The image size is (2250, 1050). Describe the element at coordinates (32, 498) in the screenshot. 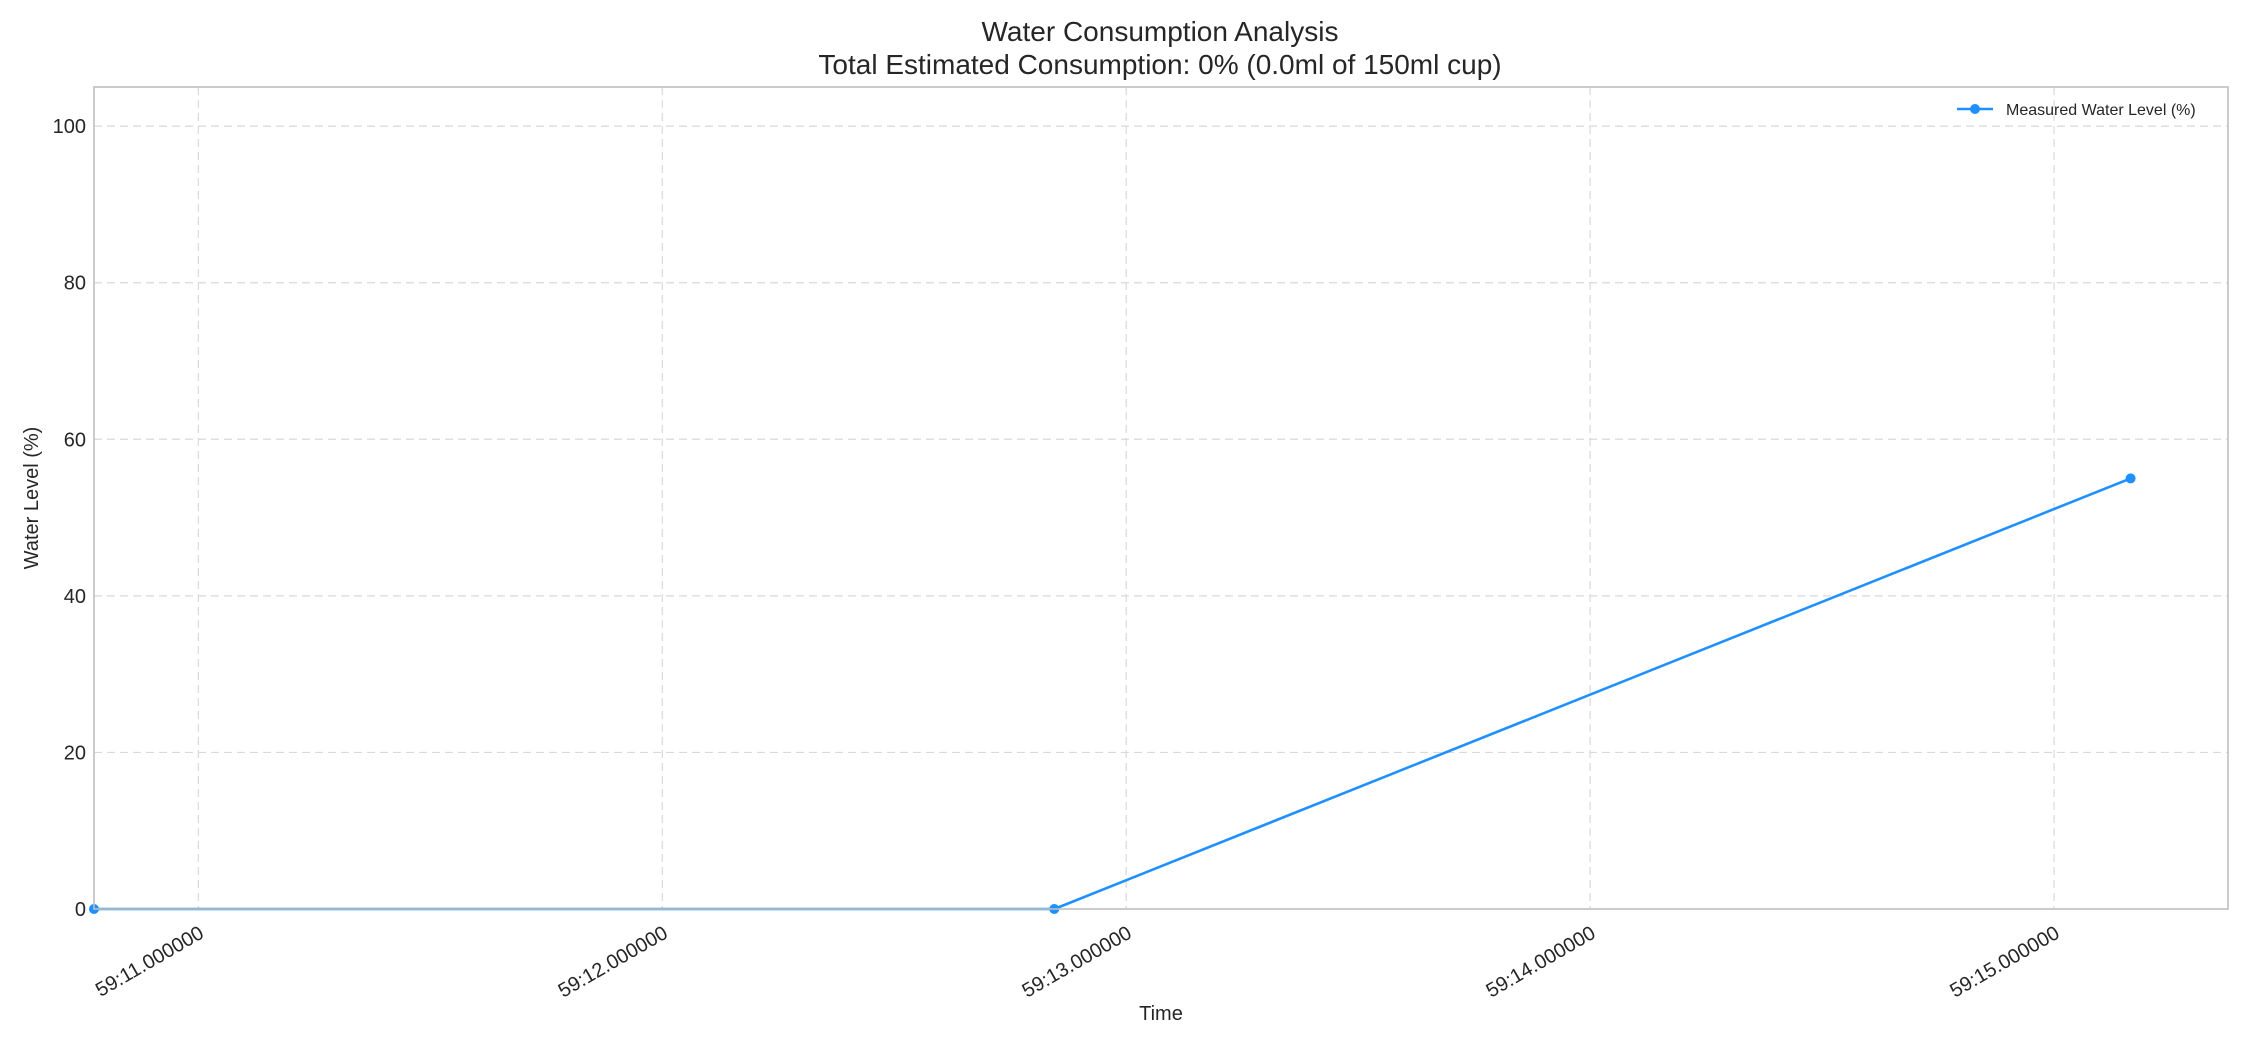

I see `y-axis-label: Water Level (%)` at that location.